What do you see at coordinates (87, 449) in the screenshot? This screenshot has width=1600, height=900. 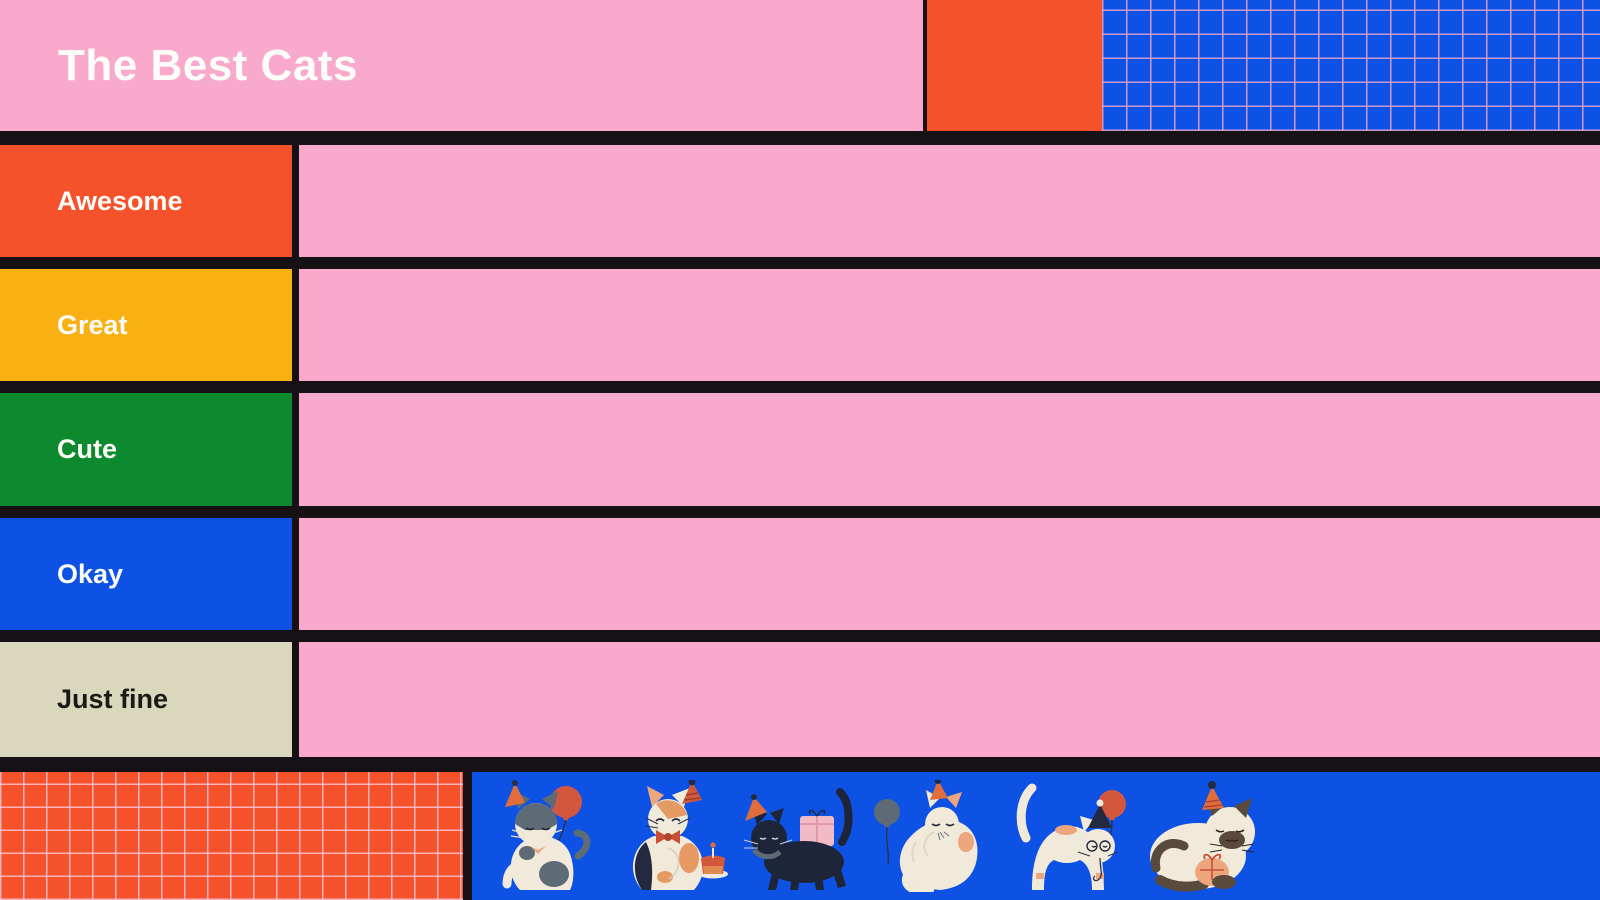 I see `tier-label-text: Cute` at bounding box center [87, 449].